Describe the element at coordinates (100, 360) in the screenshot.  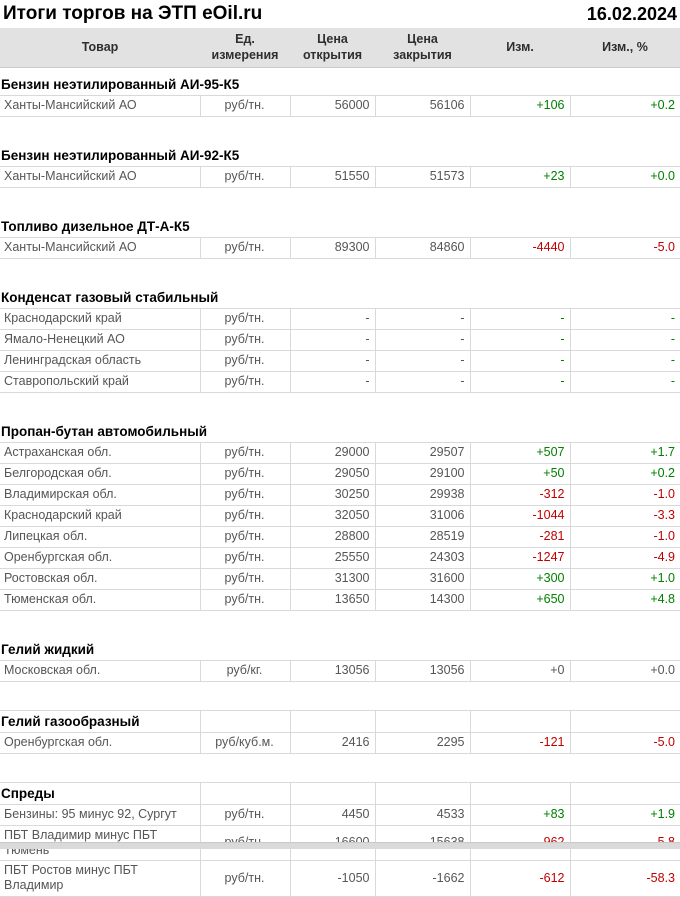
I see `product-cell: Ленинградская область` at that location.